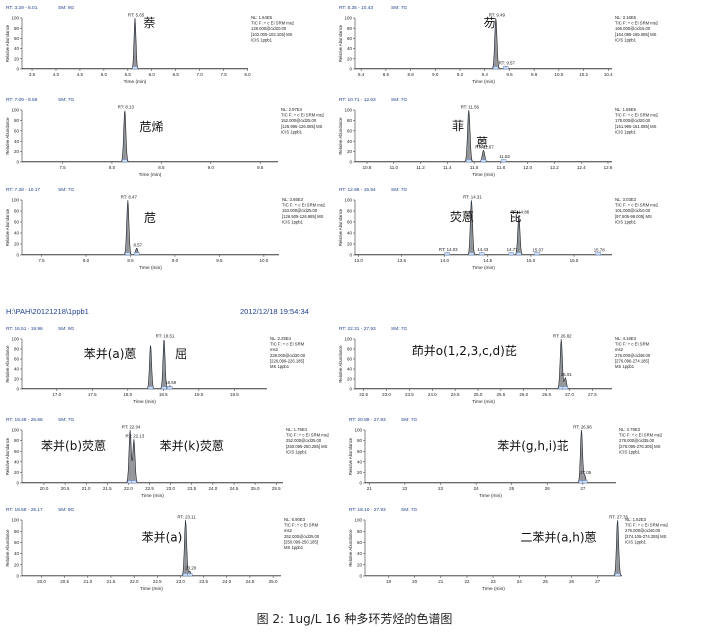  What do you see at coordinates (497, 15) in the screenshot?
I see `peak-rt-label: RT: 9.49` at bounding box center [497, 15].